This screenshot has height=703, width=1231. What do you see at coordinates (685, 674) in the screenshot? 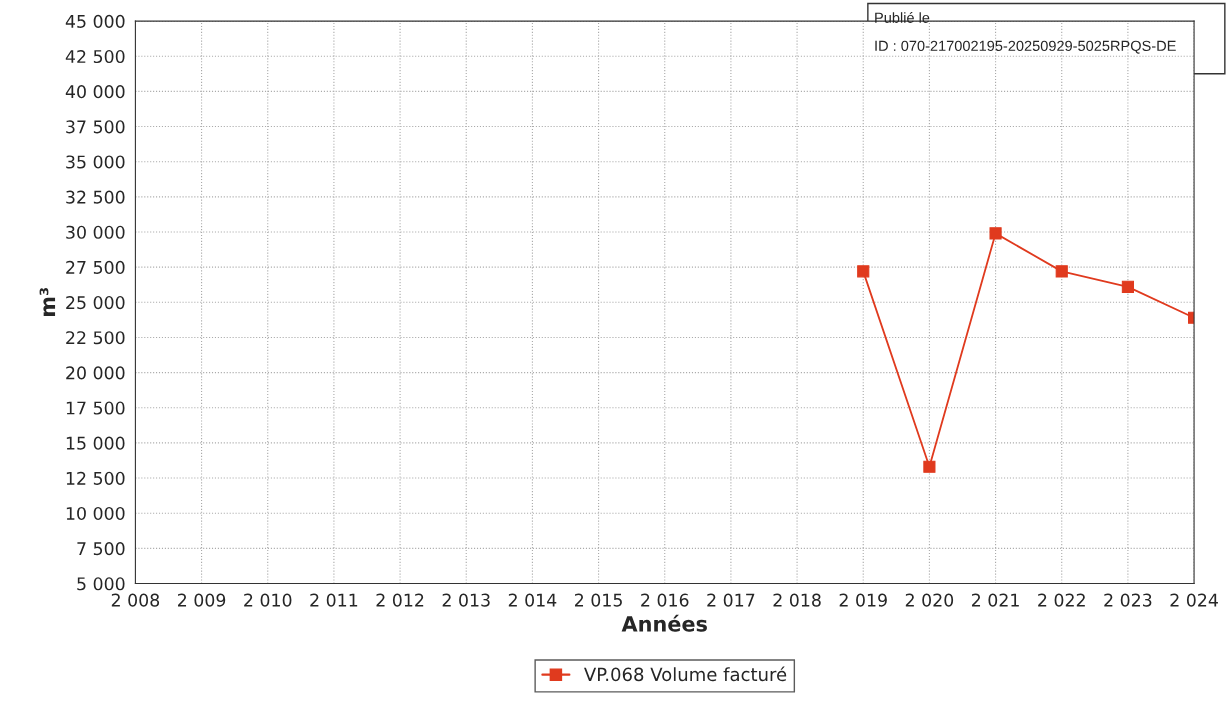
I see `legend-label: VP.068 Volume facturé` at bounding box center [685, 674].